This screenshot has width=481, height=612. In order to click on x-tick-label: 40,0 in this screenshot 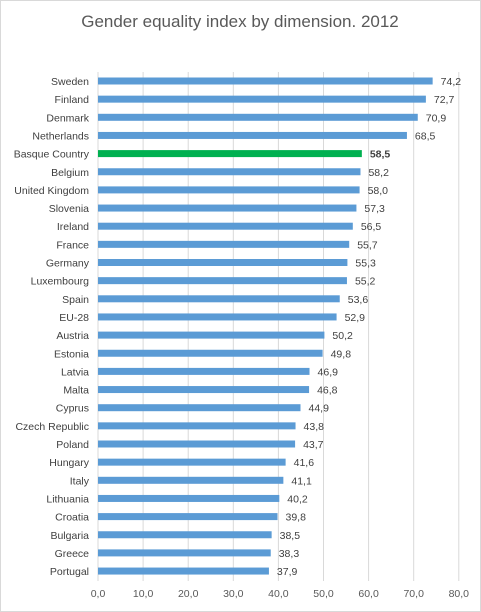, I will do `click(278, 594)`.